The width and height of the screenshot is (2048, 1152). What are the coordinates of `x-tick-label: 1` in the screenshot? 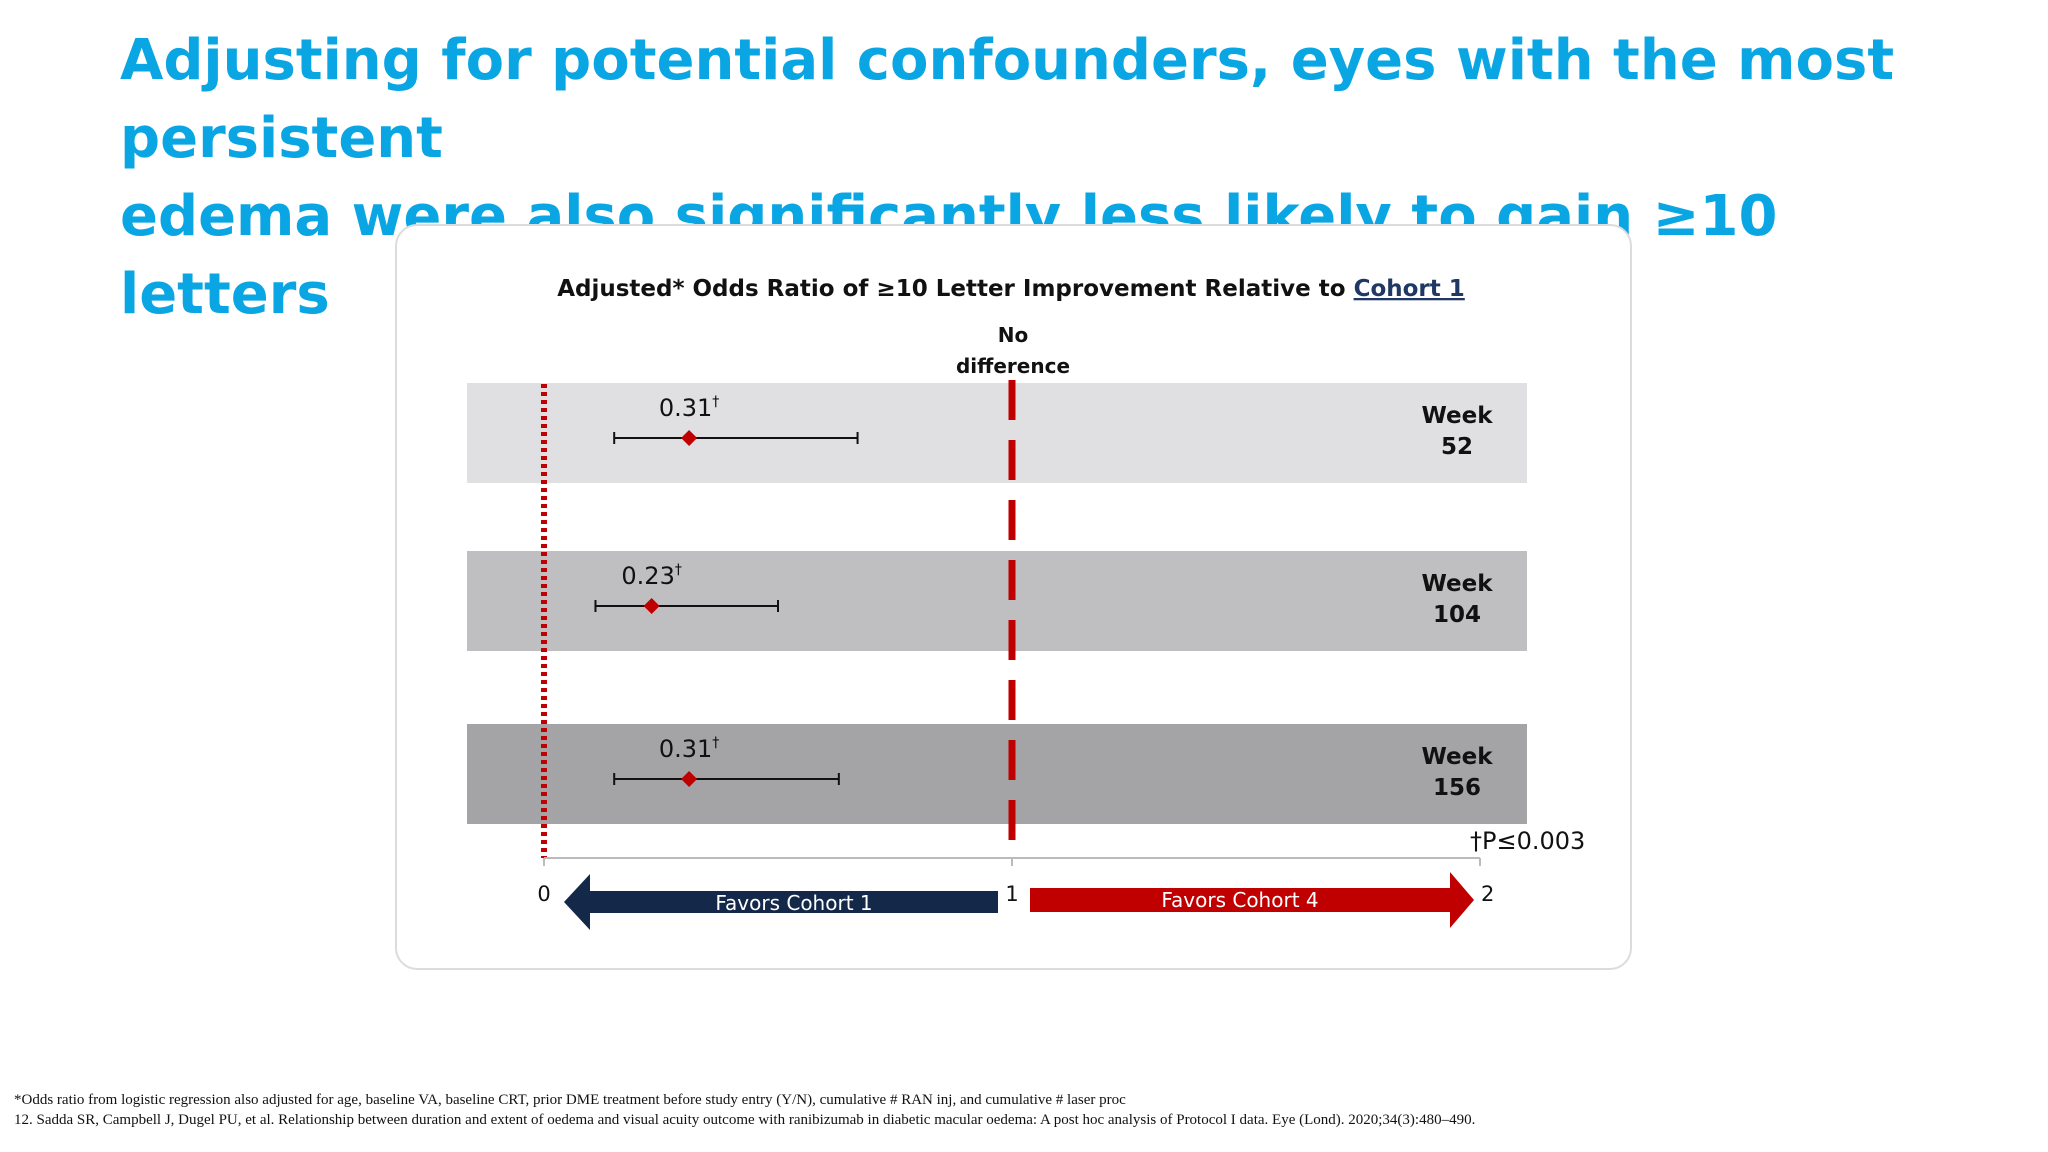 It's located at (1011, 894).